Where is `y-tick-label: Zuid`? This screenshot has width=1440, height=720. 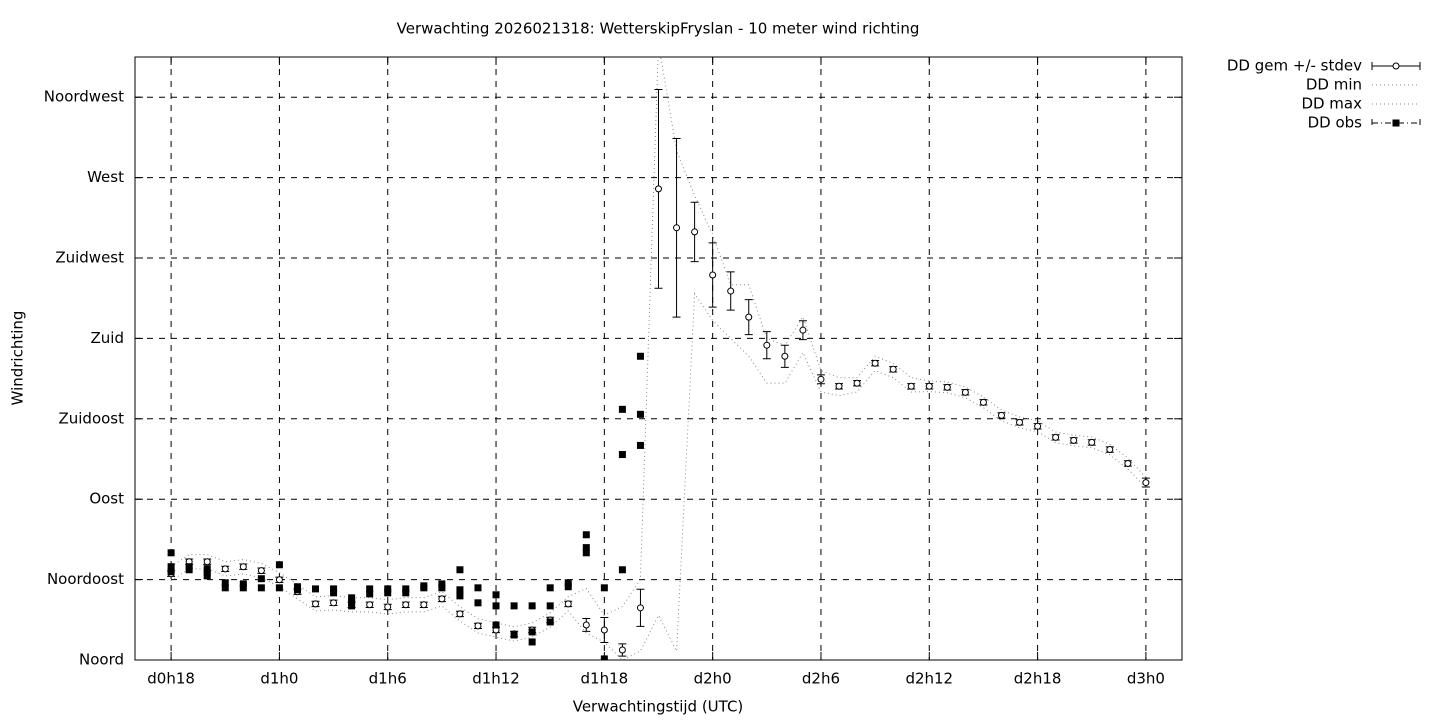
y-tick-label: Zuid is located at coordinates (107, 338).